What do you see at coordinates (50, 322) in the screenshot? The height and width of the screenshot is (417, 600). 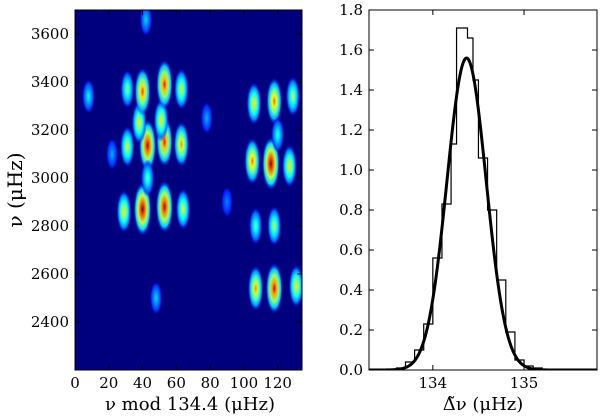 I see `heatmap-y-tick-label: 2400` at bounding box center [50, 322].